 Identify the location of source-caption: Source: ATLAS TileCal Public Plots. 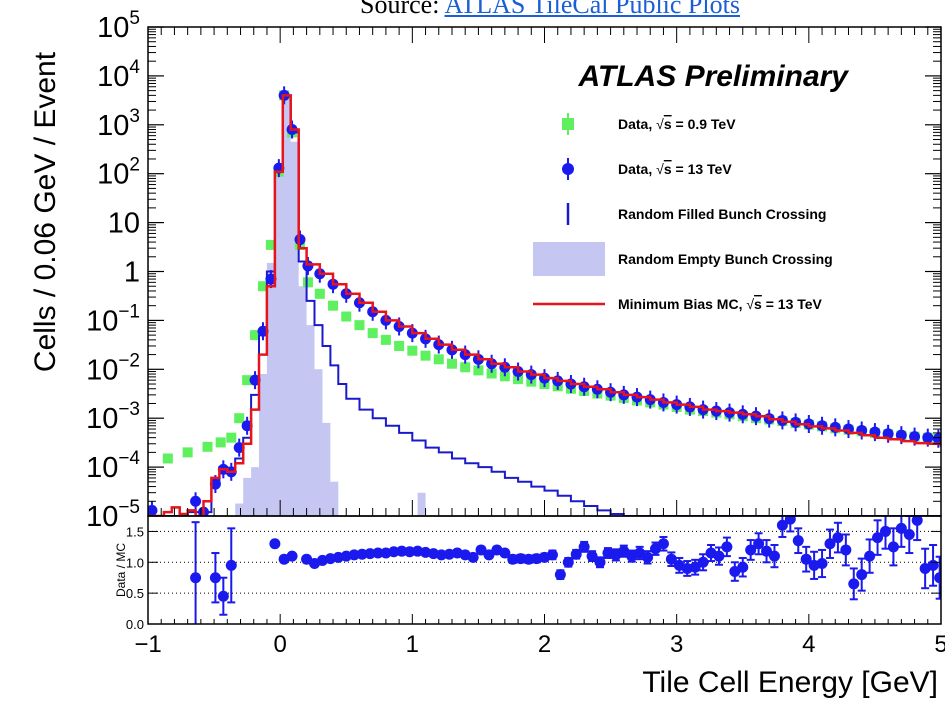
(550, 10).